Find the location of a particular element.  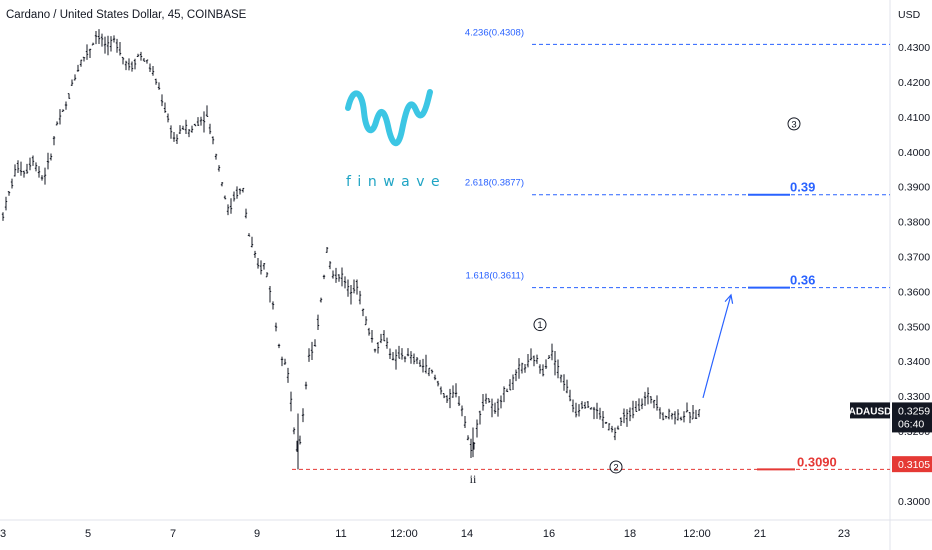

price-tick-label: 0.3300 is located at coordinates (914, 397).